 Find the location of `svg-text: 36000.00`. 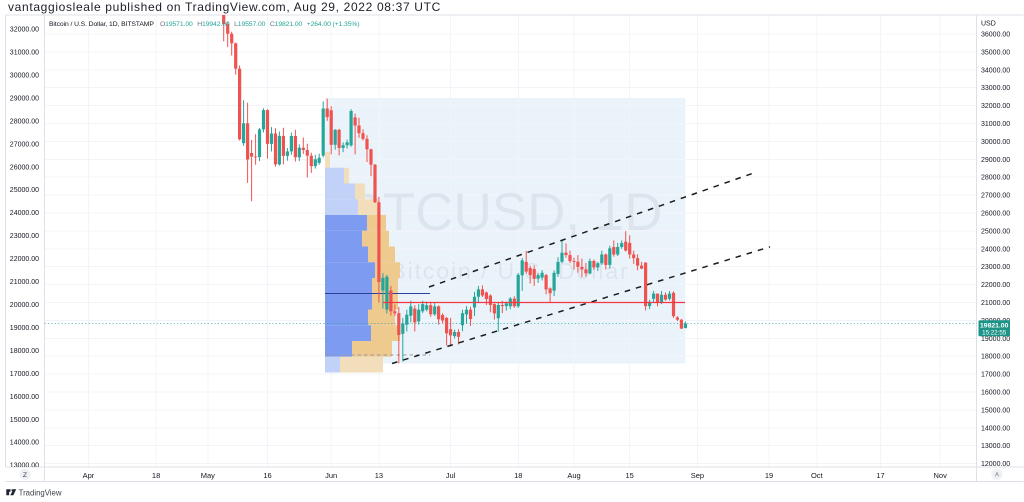

svg-text: 36000.00 is located at coordinates (995, 35).